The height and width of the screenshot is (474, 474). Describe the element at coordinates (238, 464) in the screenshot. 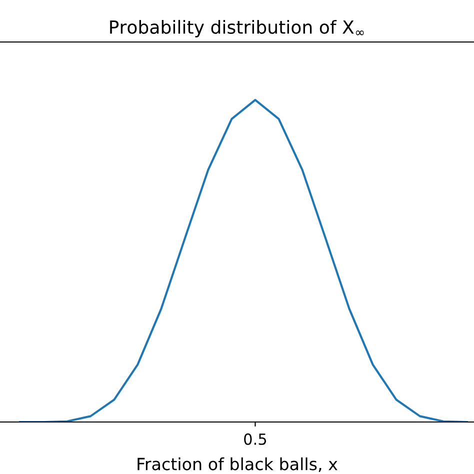

I see `x-axis-title: Fraction of black balls, x` at that location.